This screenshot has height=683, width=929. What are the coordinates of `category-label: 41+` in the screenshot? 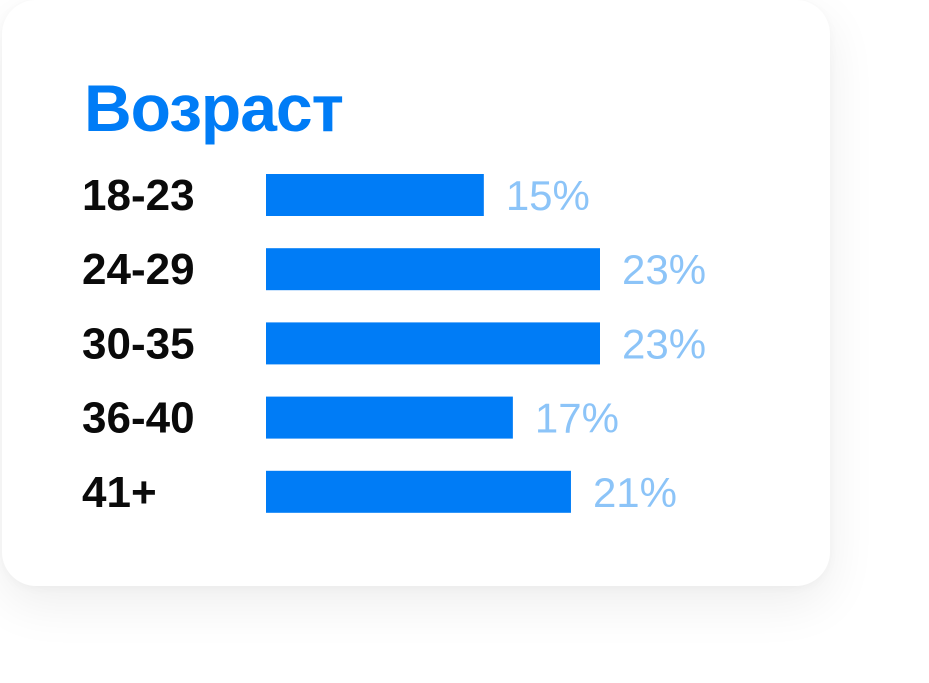 It's located at (119, 492).